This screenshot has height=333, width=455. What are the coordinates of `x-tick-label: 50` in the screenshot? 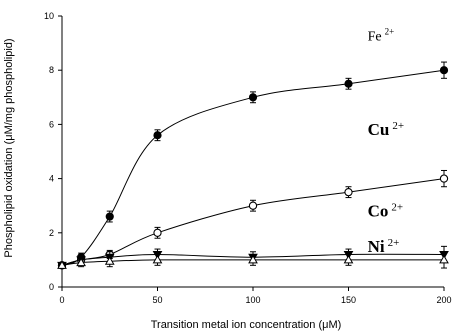 It's located at (157, 300).